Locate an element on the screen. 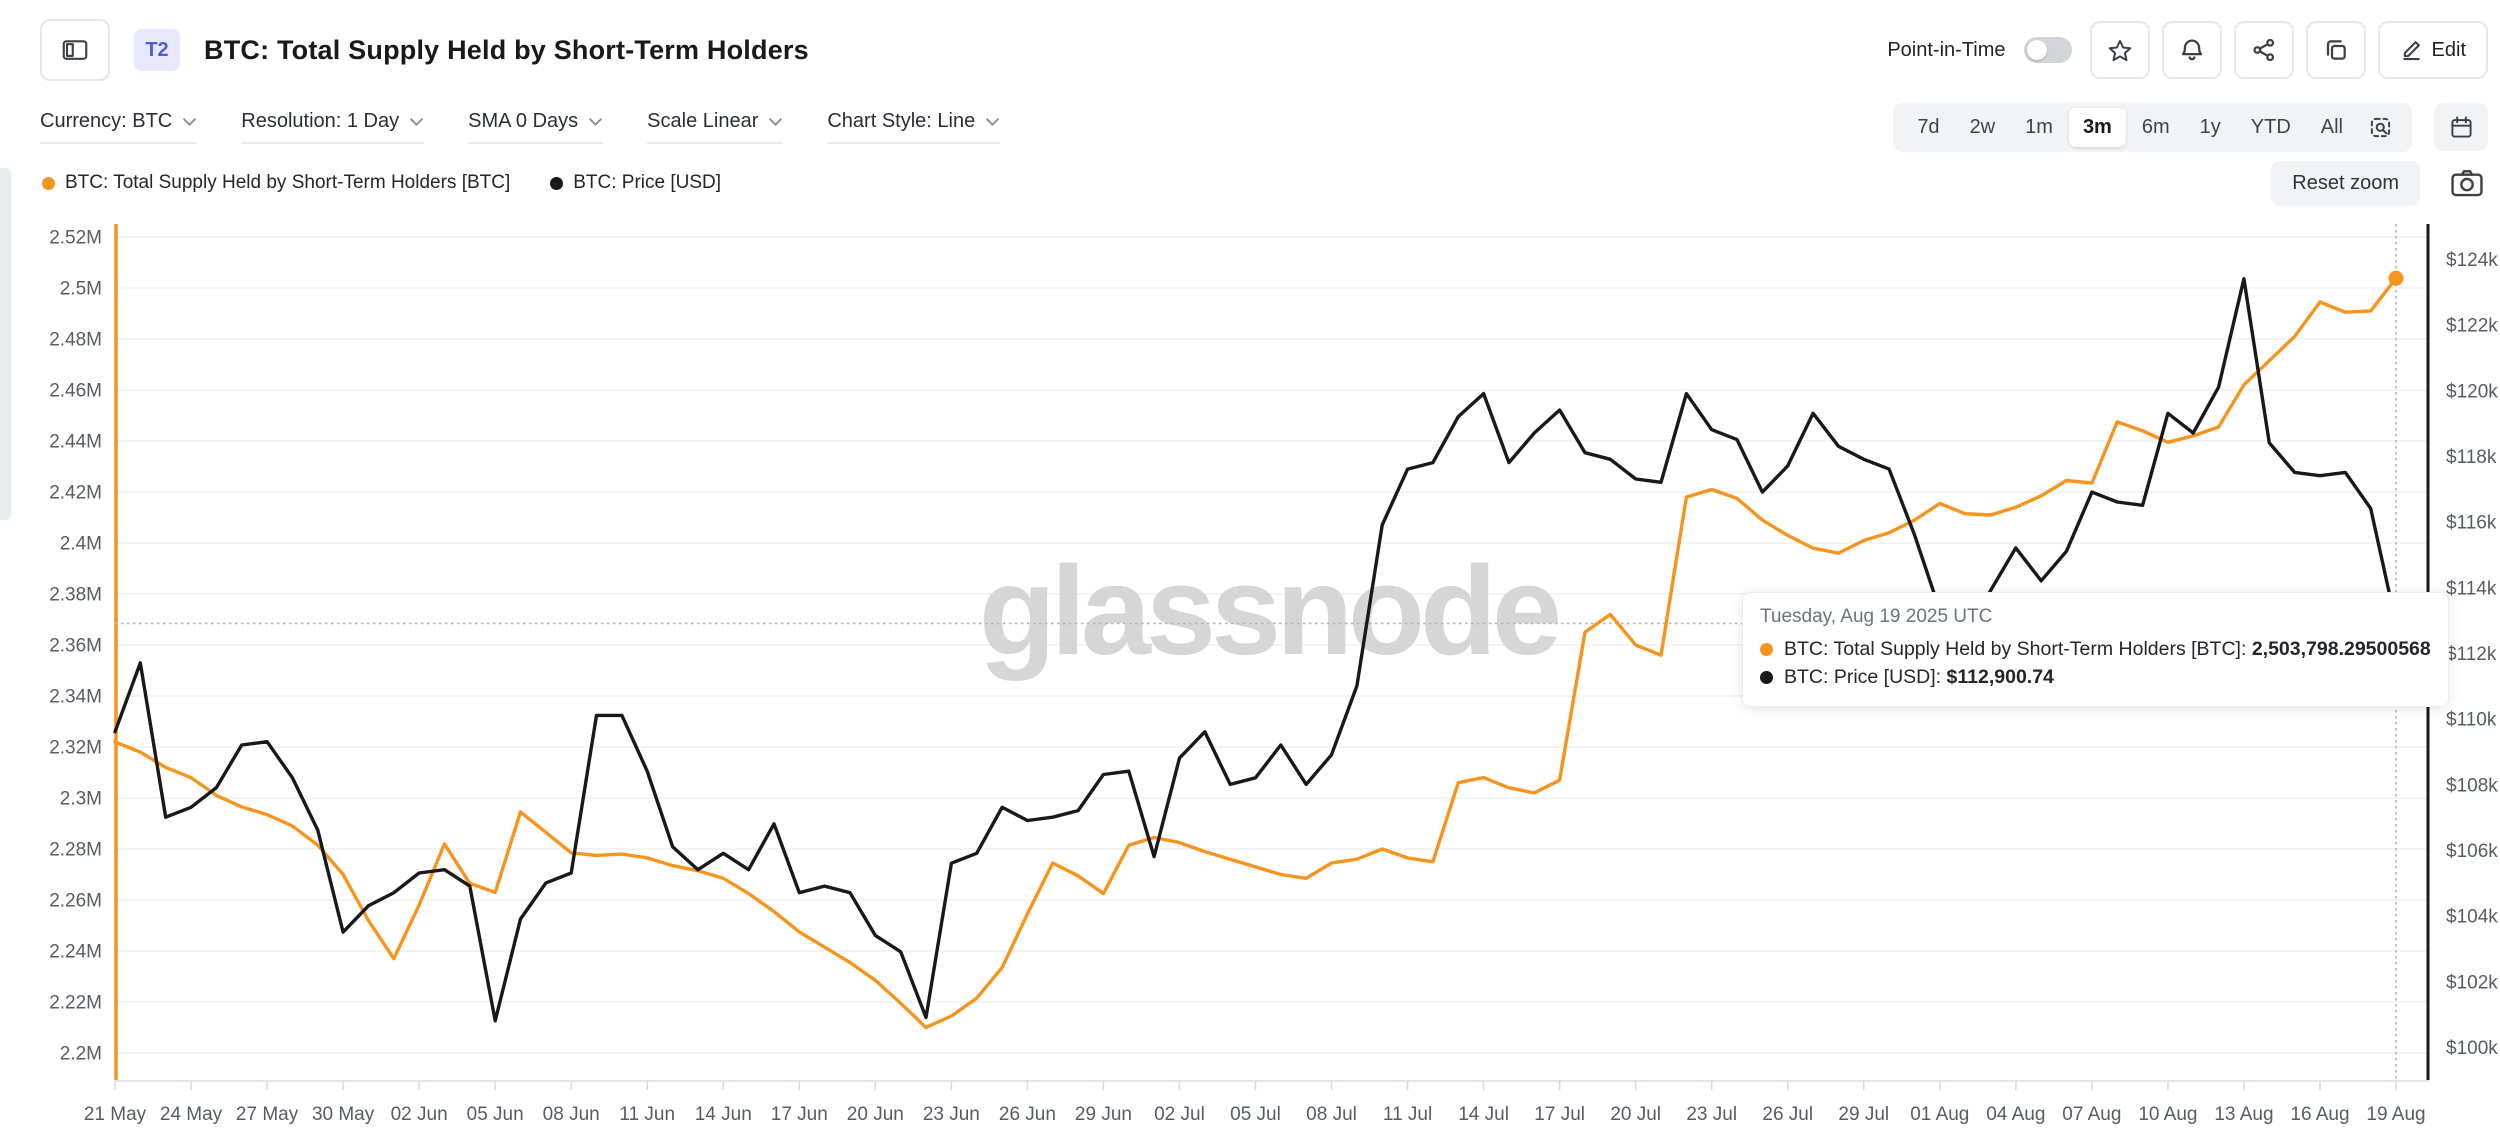 This screenshot has width=2500, height=1145. alert-button is located at coordinates (2191, 50).